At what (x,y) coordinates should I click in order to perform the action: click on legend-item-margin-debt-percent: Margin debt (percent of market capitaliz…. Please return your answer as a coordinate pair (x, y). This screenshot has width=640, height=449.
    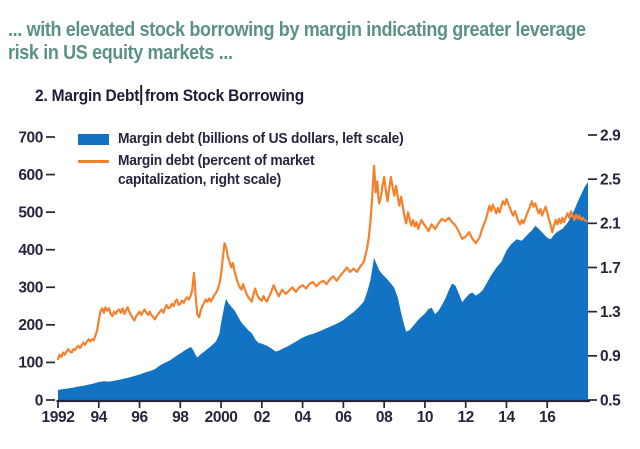
    Looking at the image, I should click on (248, 171).